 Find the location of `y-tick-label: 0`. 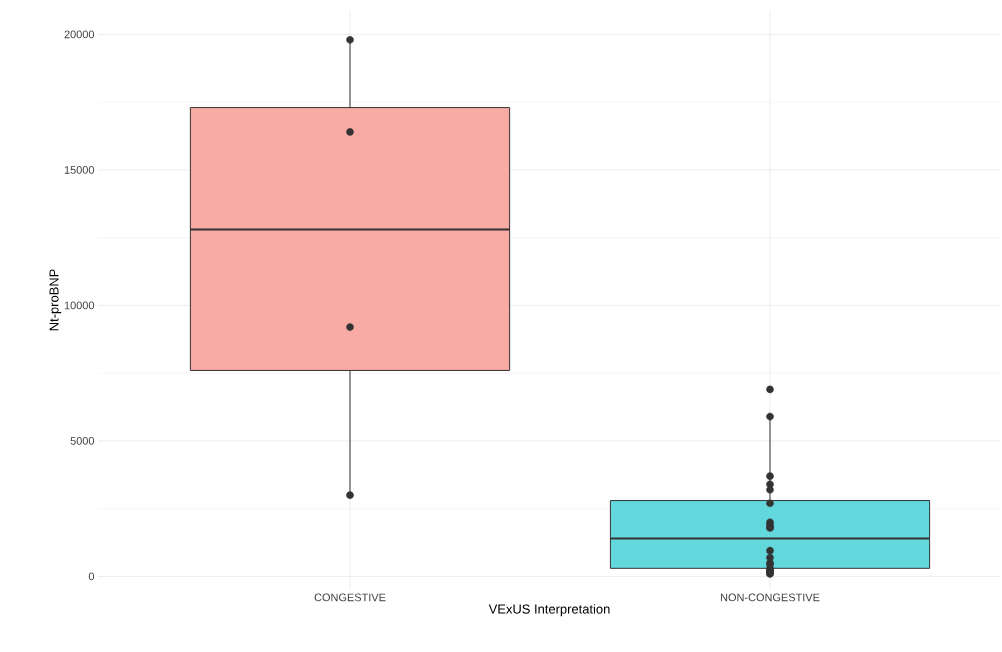

y-tick-label: 0 is located at coordinates (91, 576).